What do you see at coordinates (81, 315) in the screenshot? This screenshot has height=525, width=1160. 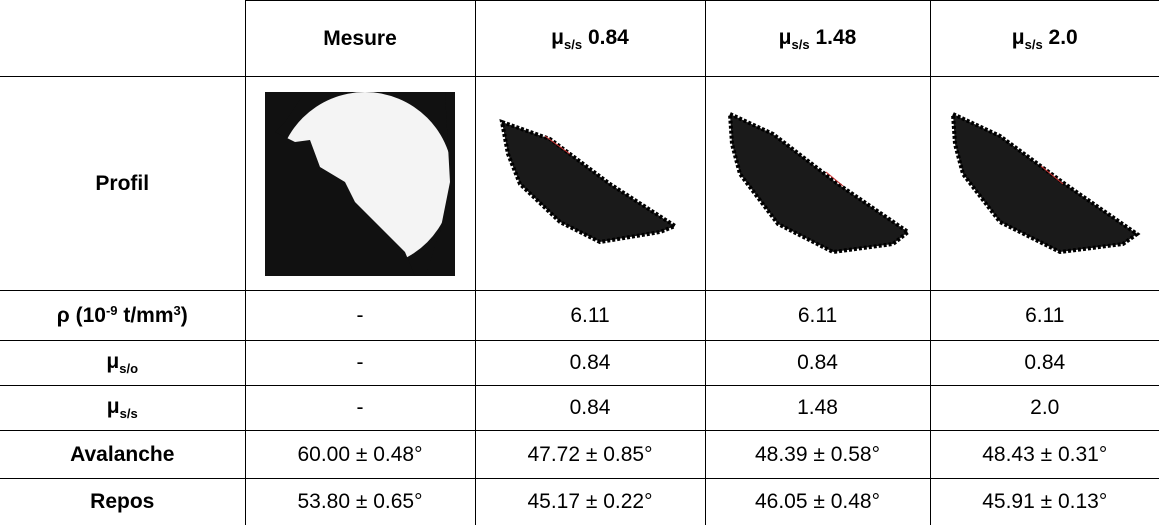 I see `label-text: ρ (10` at bounding box center [81, 315].